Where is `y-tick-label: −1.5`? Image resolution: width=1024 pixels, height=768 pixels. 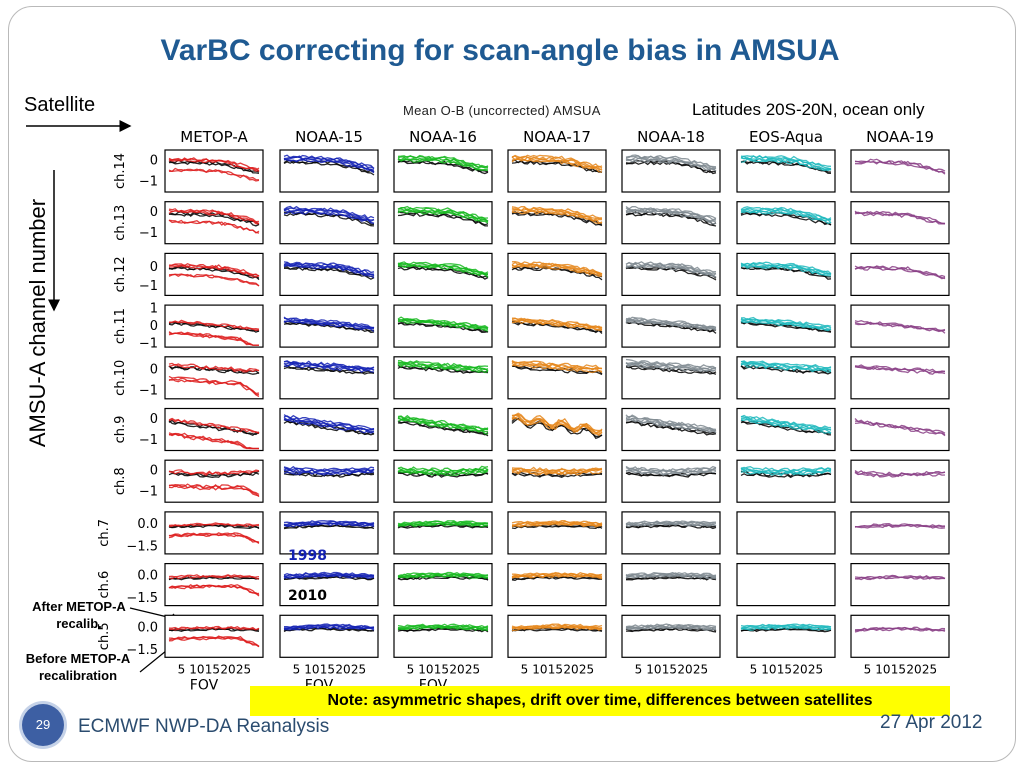 y-tick-label: −1.5 is located at coordinates (142, 650).